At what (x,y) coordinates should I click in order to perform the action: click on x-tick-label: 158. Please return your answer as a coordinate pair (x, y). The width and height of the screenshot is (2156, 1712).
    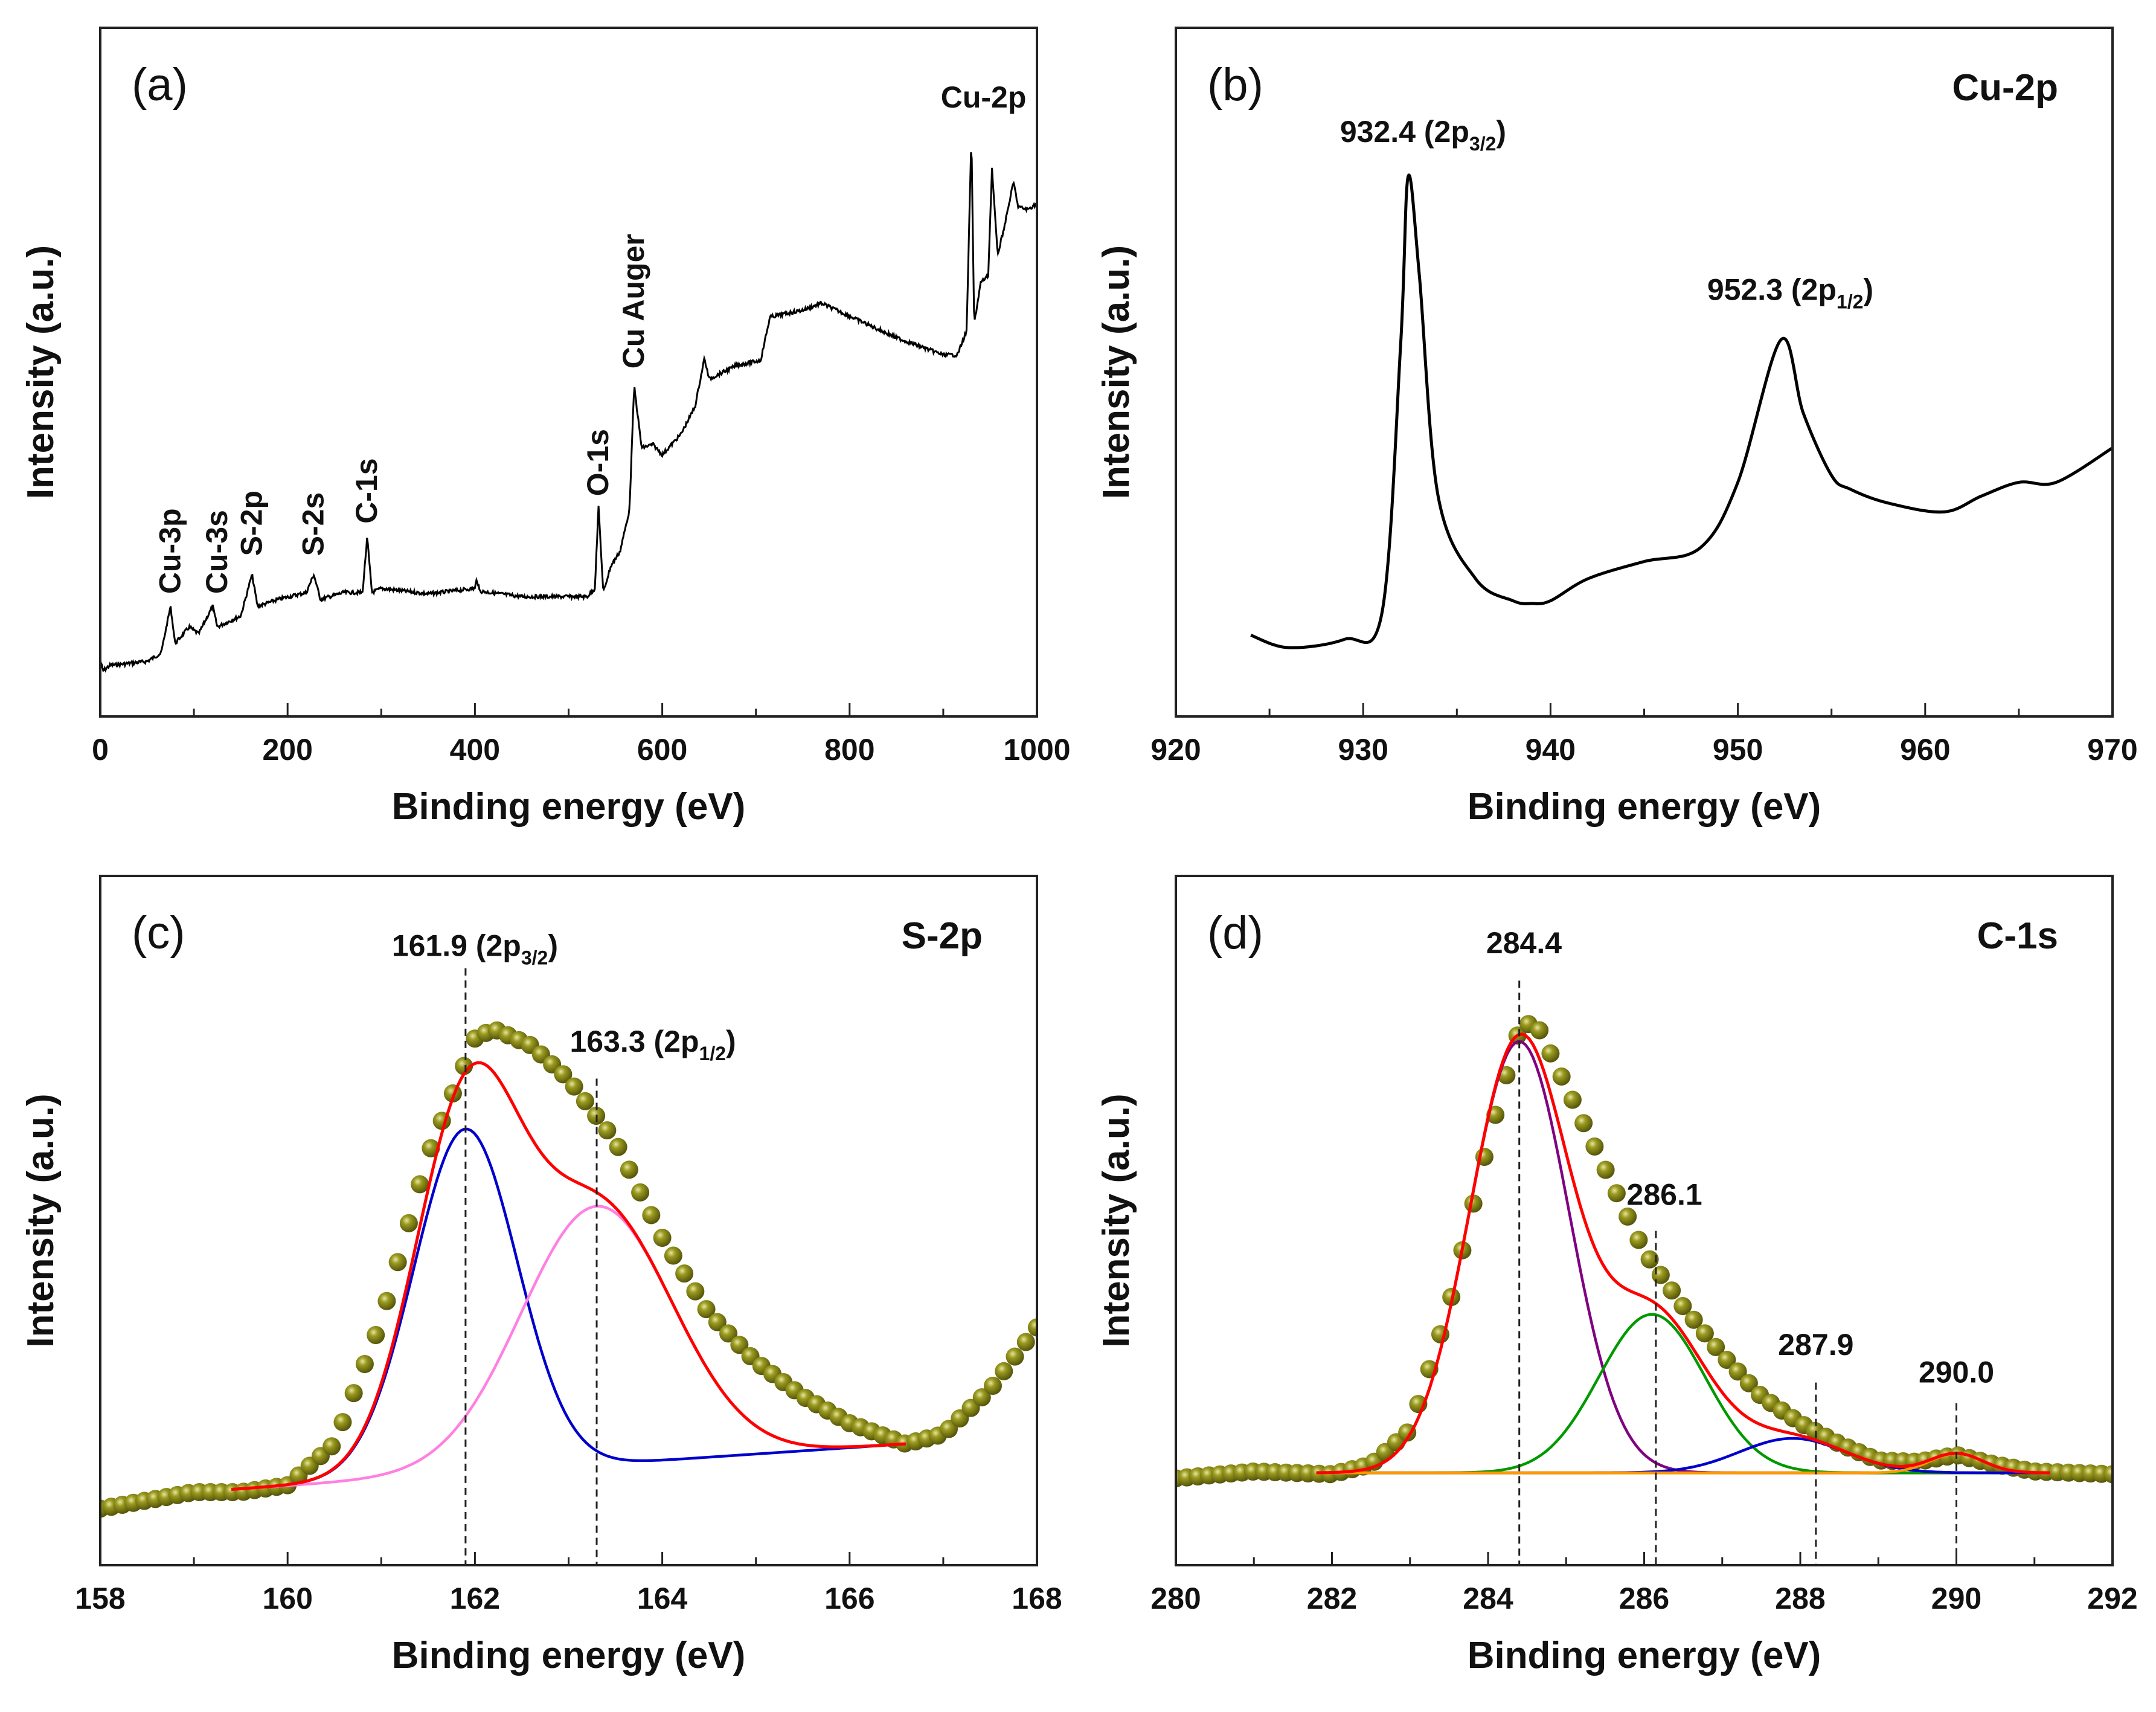
    Looking at the image, I should click on (100, 1599).